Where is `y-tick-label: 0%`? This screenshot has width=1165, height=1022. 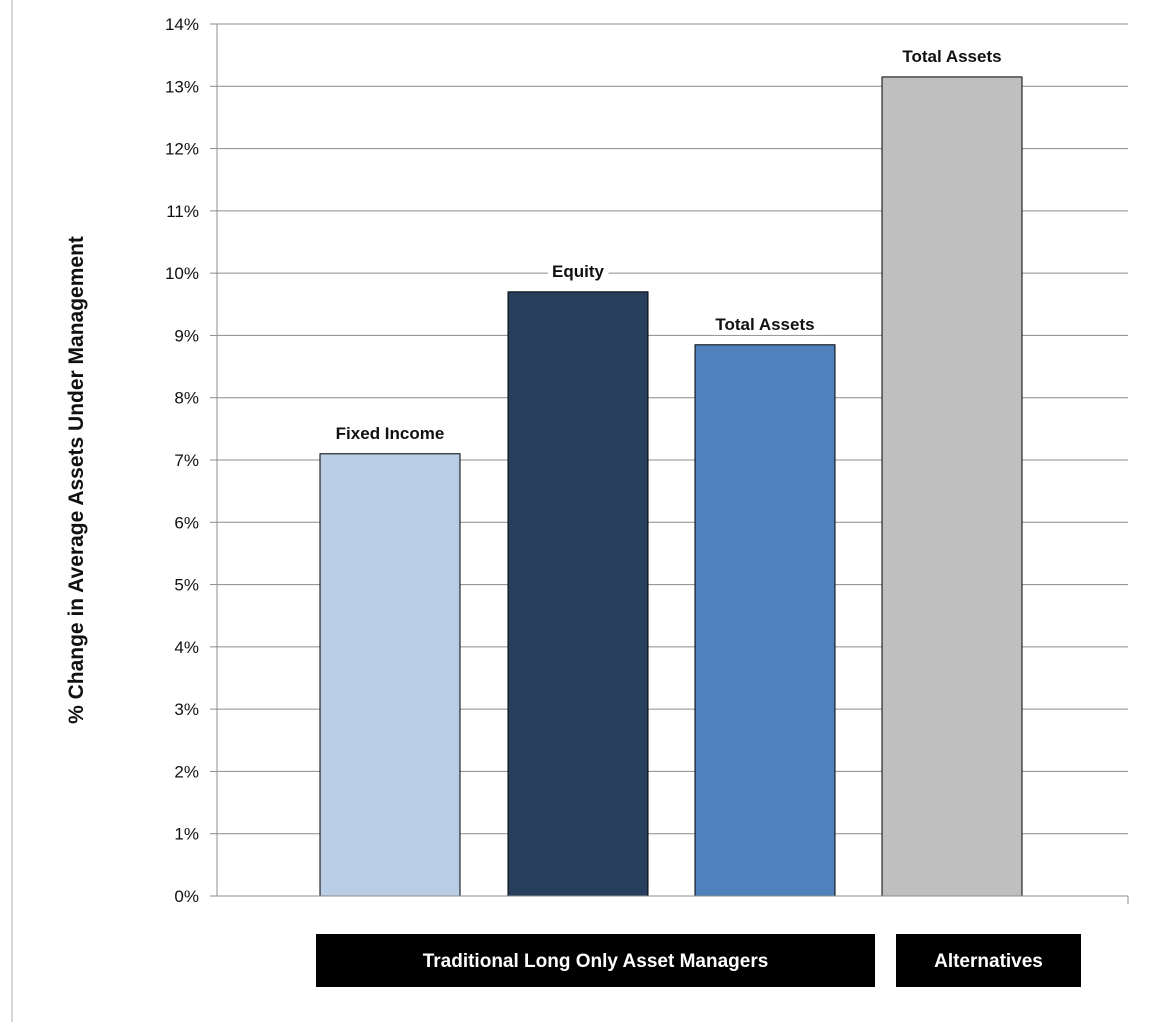
y-tick-label: 0% is located at coordinates (186, 896).